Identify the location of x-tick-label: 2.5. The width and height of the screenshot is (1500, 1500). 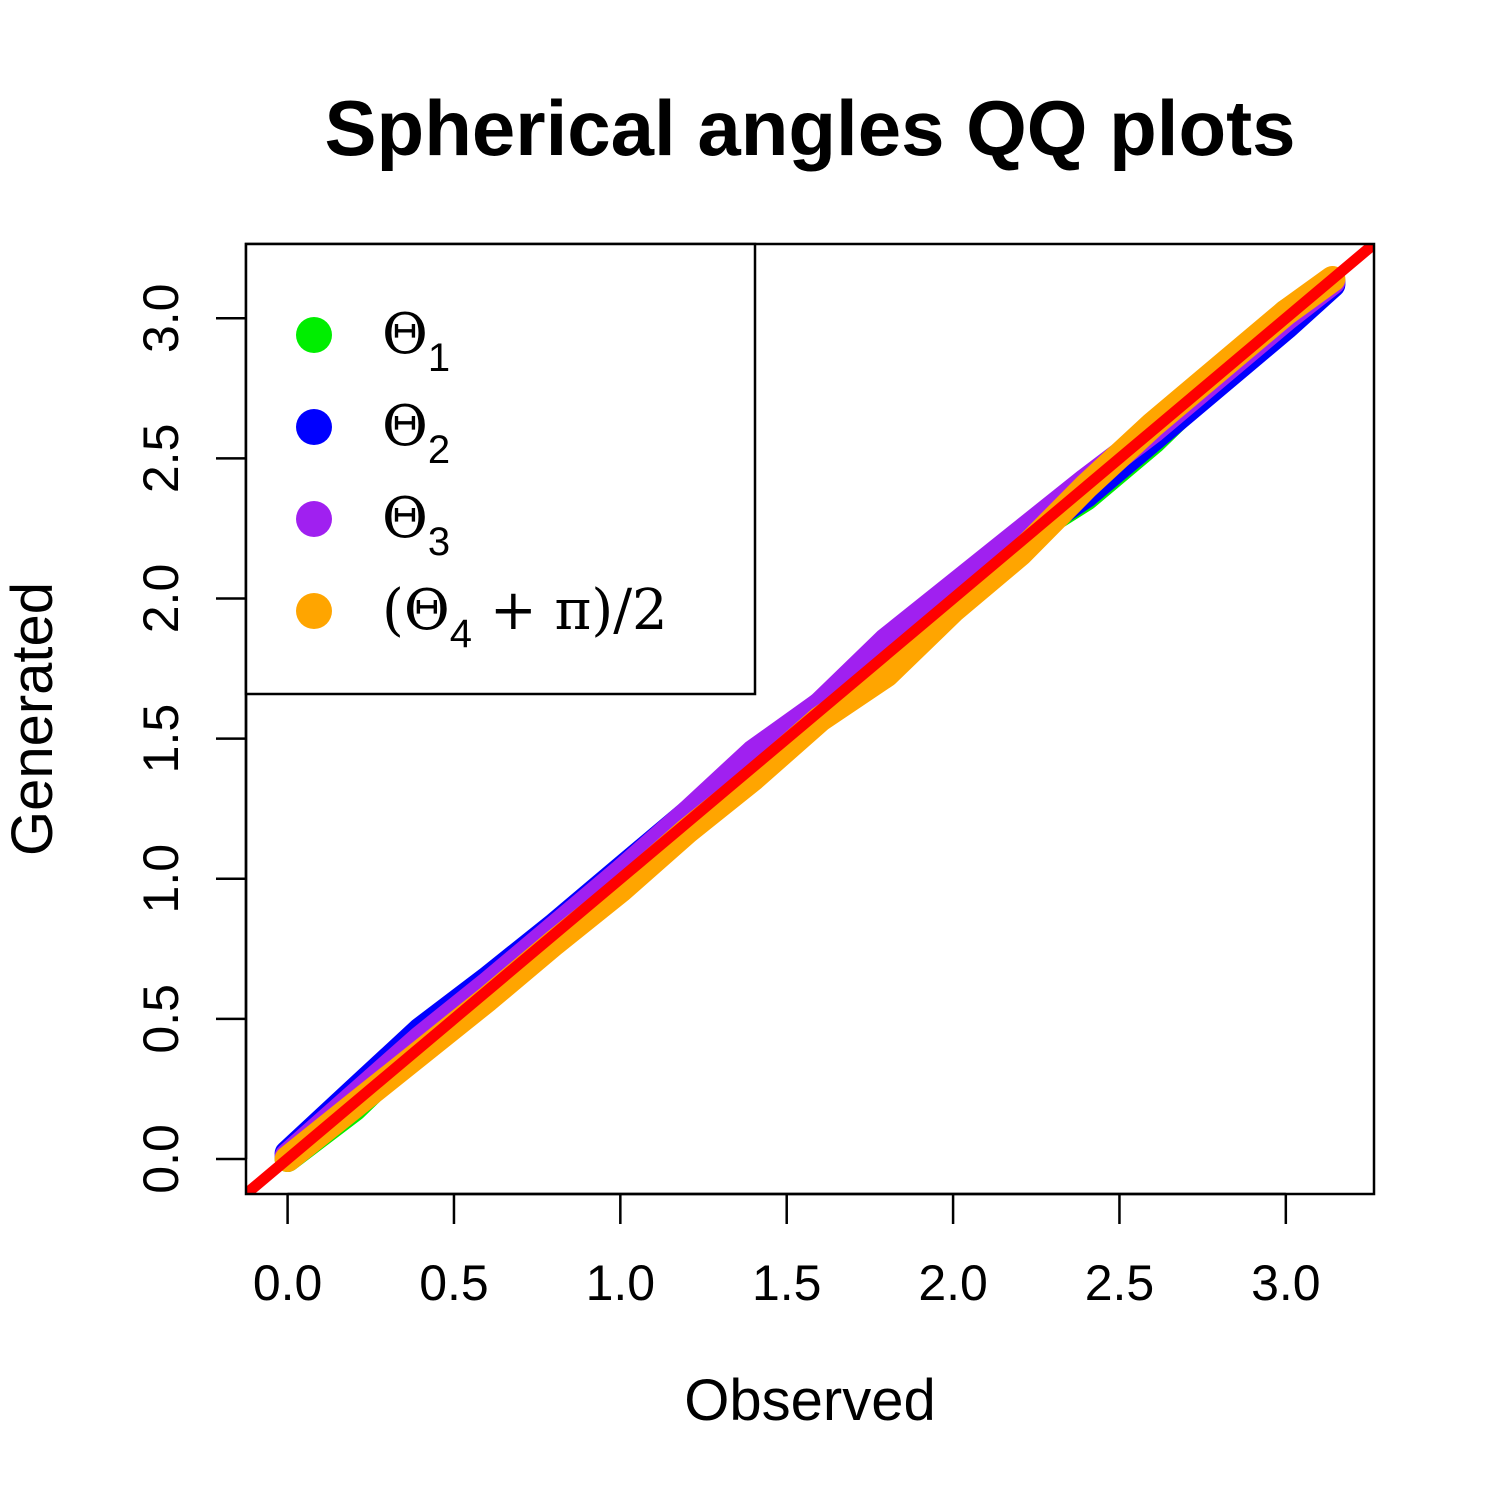
(1120, 1283).